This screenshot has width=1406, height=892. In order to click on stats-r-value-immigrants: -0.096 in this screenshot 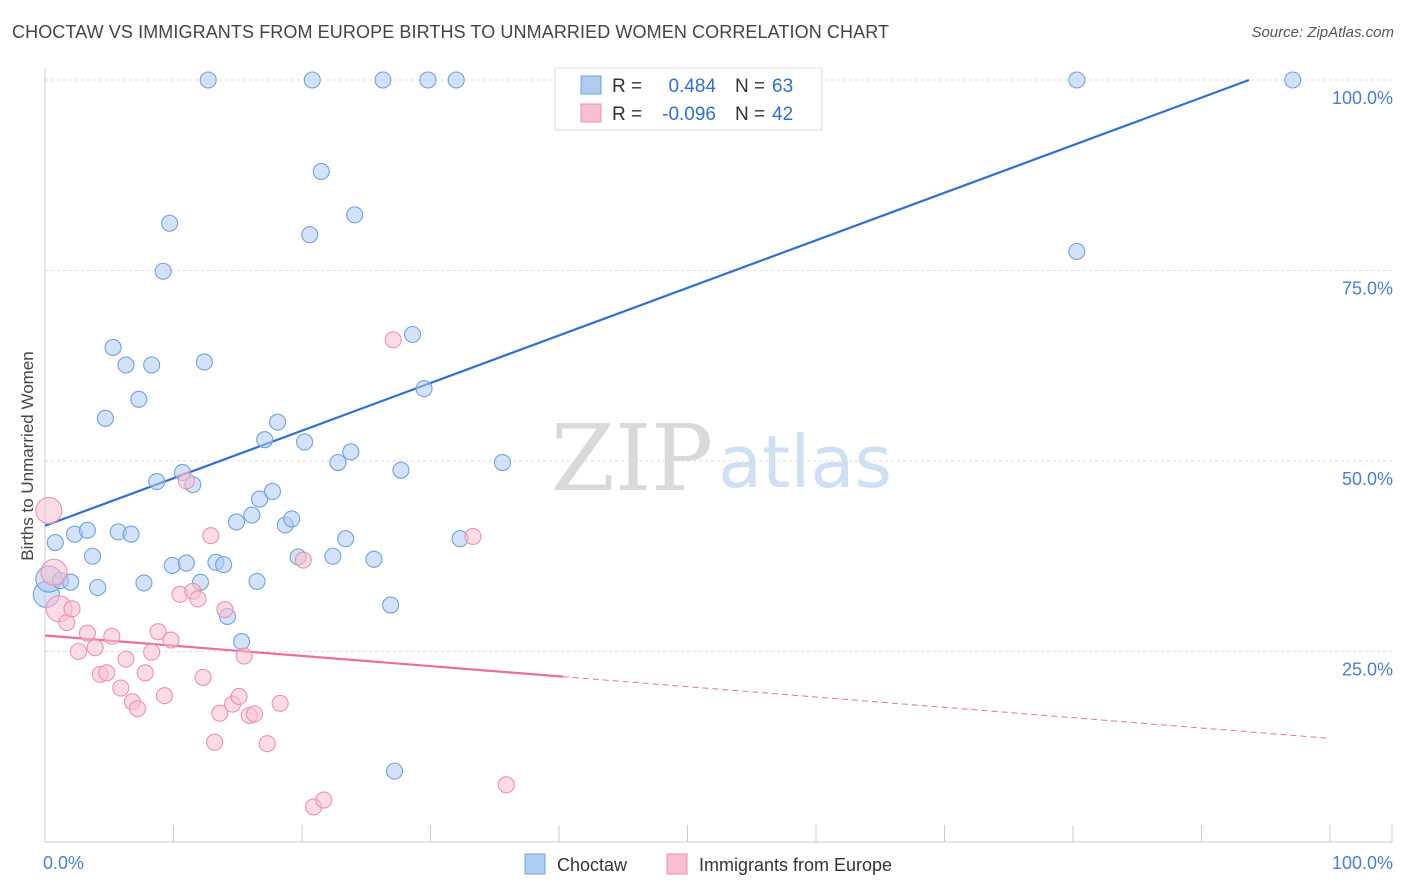, I will do `click(689, 114)`.